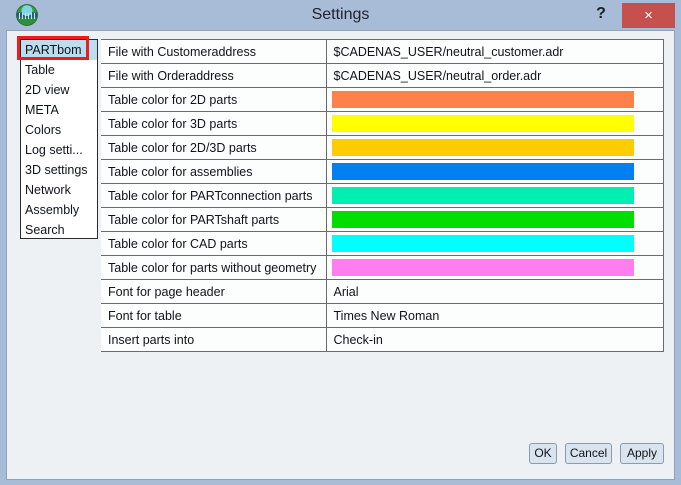  Describe the element at coordinates (214, 171) in the screenshot. I see `setting-label: Table color for assemblies` at that location.